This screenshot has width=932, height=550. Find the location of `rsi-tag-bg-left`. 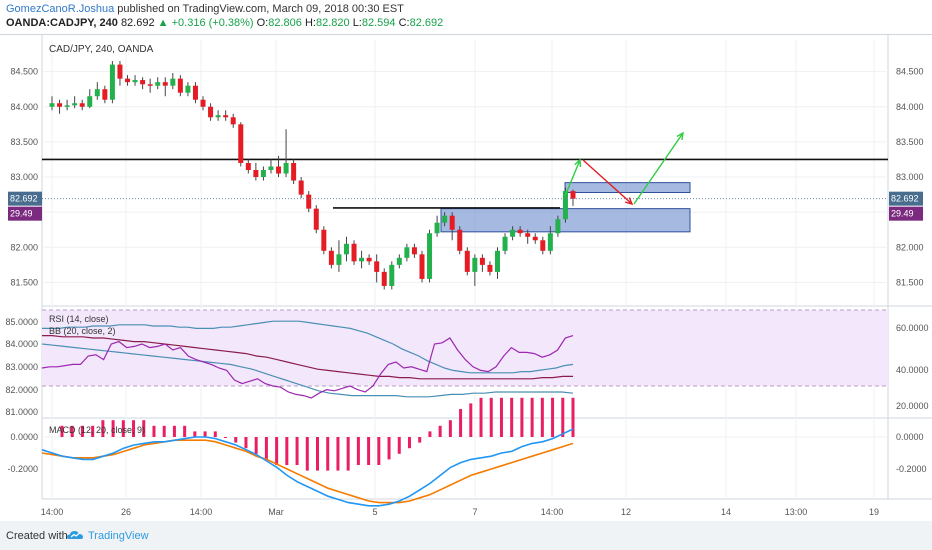

rsi-tag-bg-left is located at coordinates (25, 213).